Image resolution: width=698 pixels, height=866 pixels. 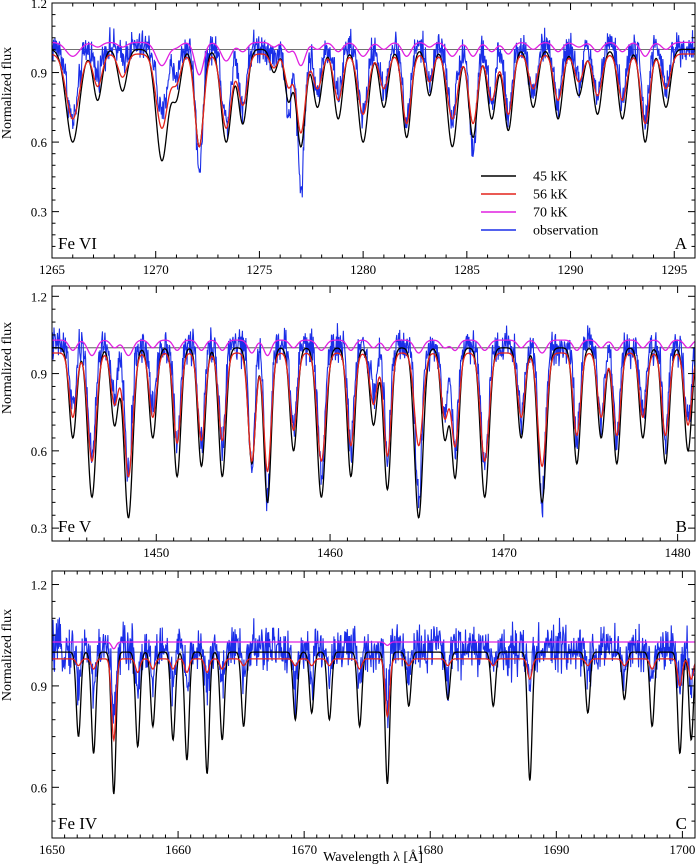 What do you see at coordinates (681, 823) in the screenshot?
I see `panel-letter: C` at bounding box center [681, 823].